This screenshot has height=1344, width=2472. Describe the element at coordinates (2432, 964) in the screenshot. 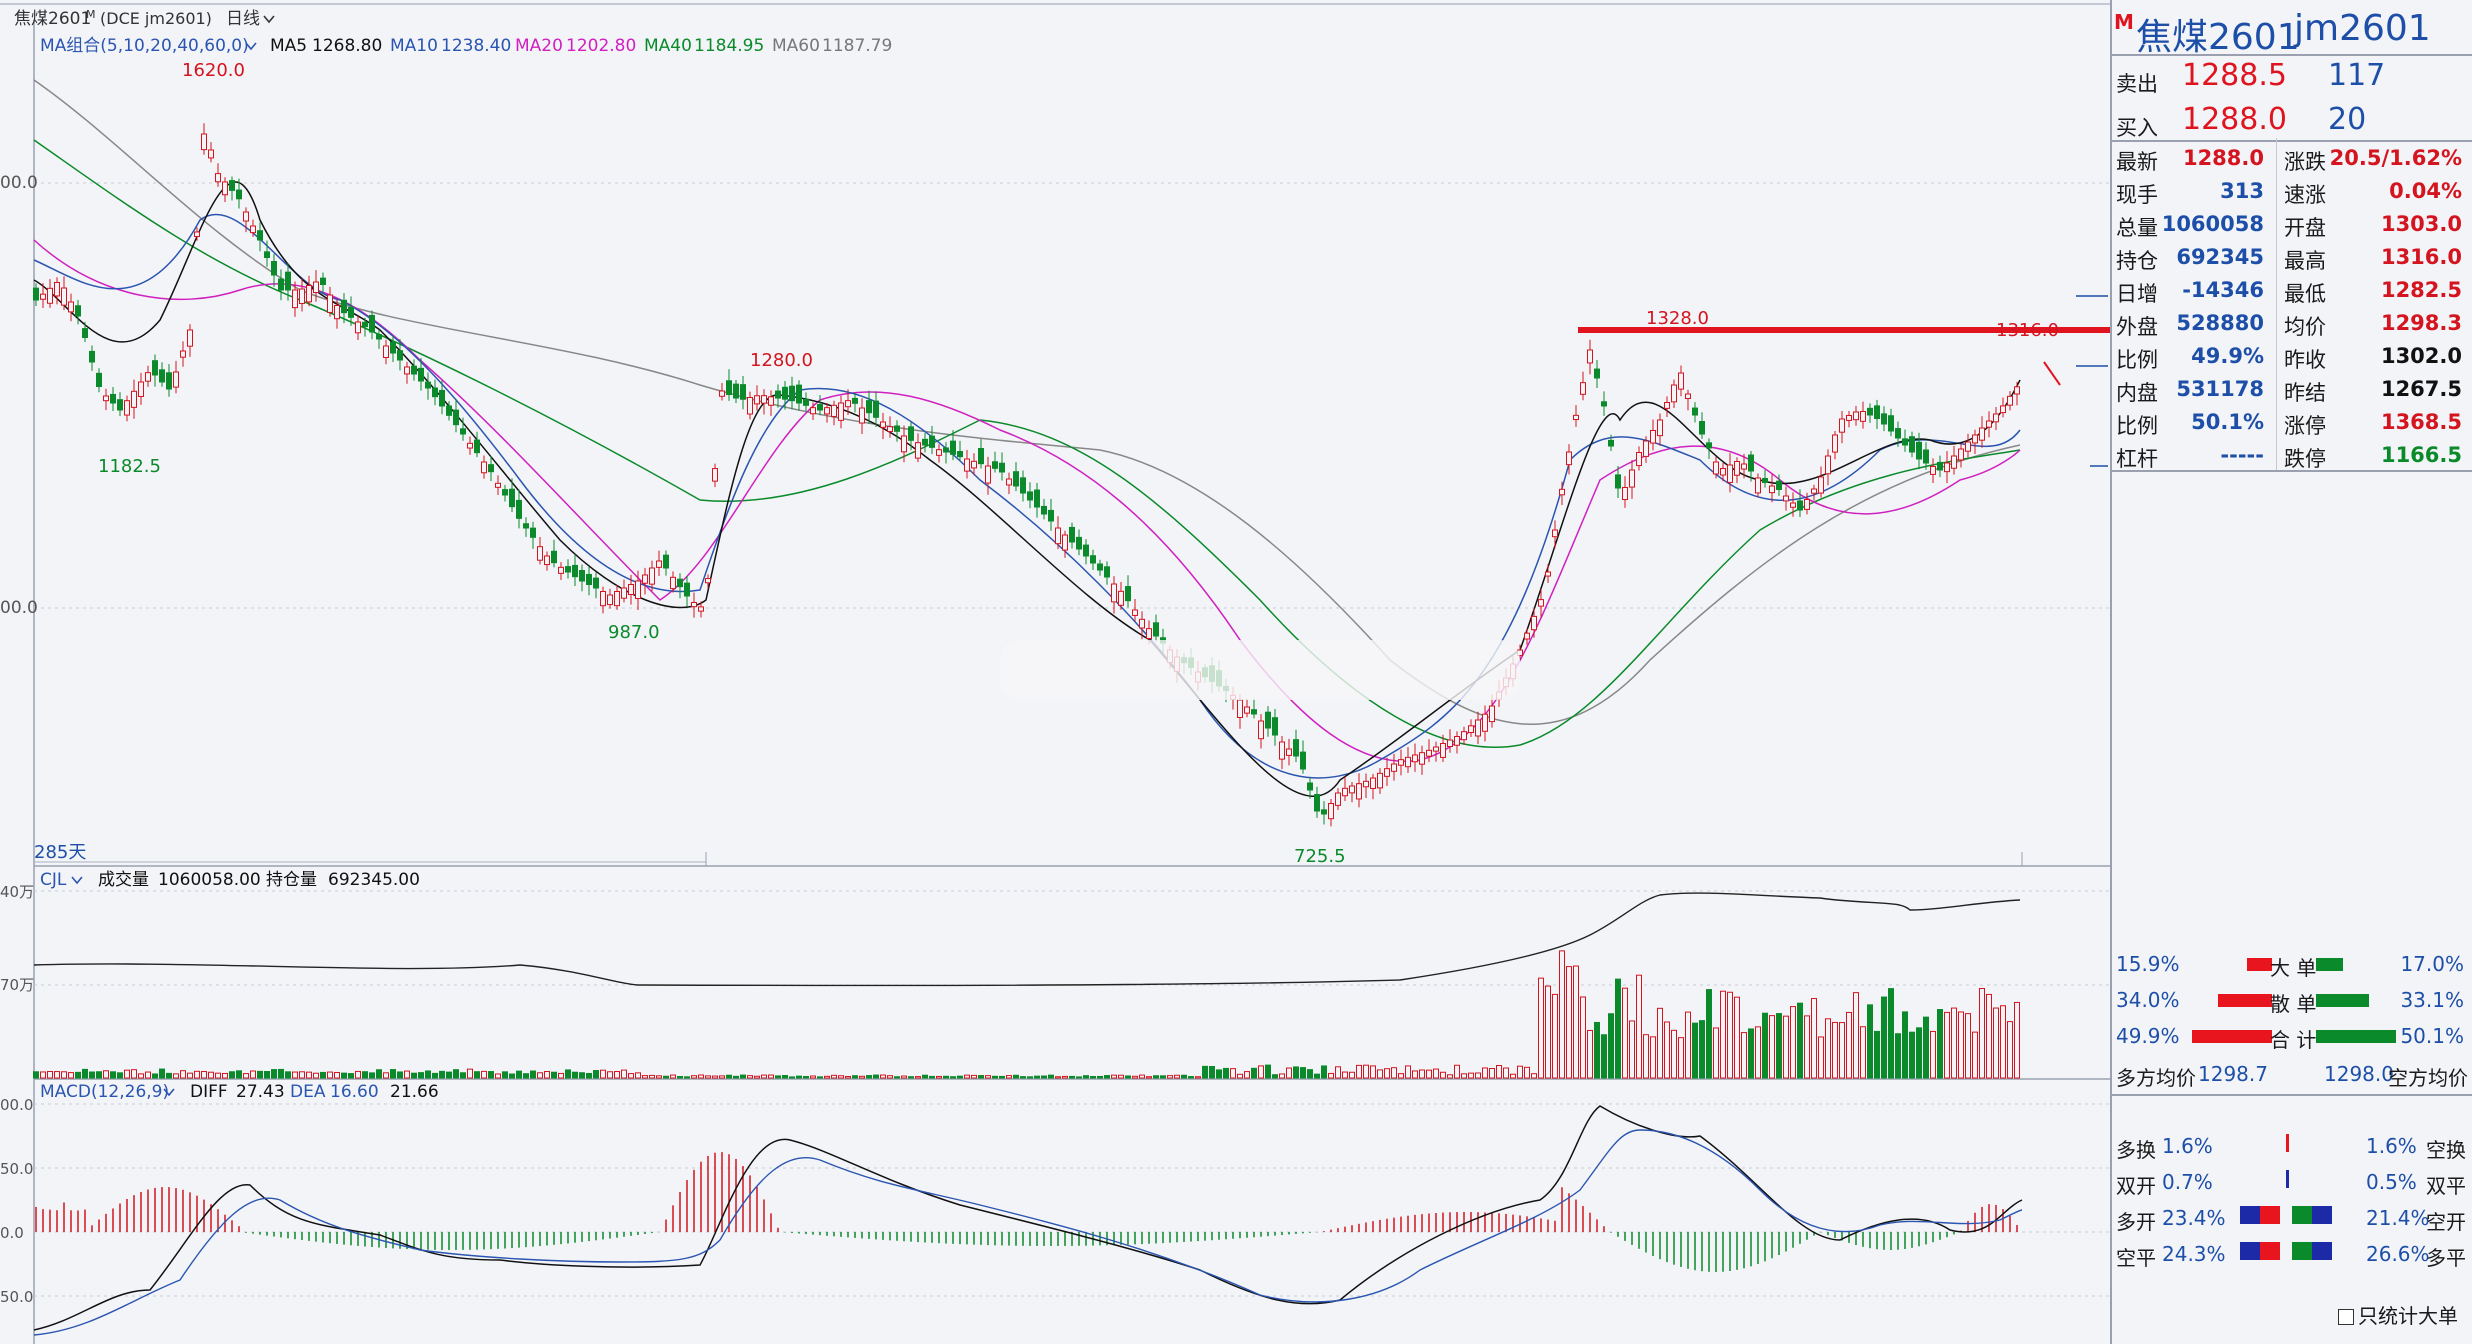

I see `flow-right-value: 17.0%` at that location.